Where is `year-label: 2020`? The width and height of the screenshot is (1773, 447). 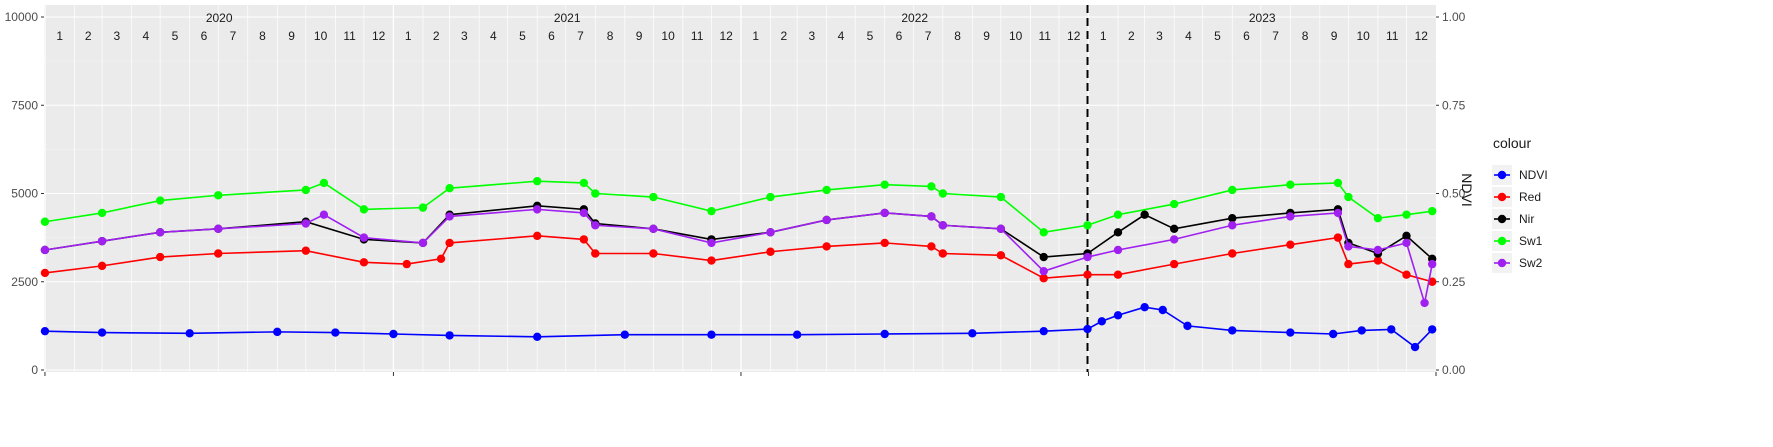 year-label: 2020 is located at coordinates (219, 18).